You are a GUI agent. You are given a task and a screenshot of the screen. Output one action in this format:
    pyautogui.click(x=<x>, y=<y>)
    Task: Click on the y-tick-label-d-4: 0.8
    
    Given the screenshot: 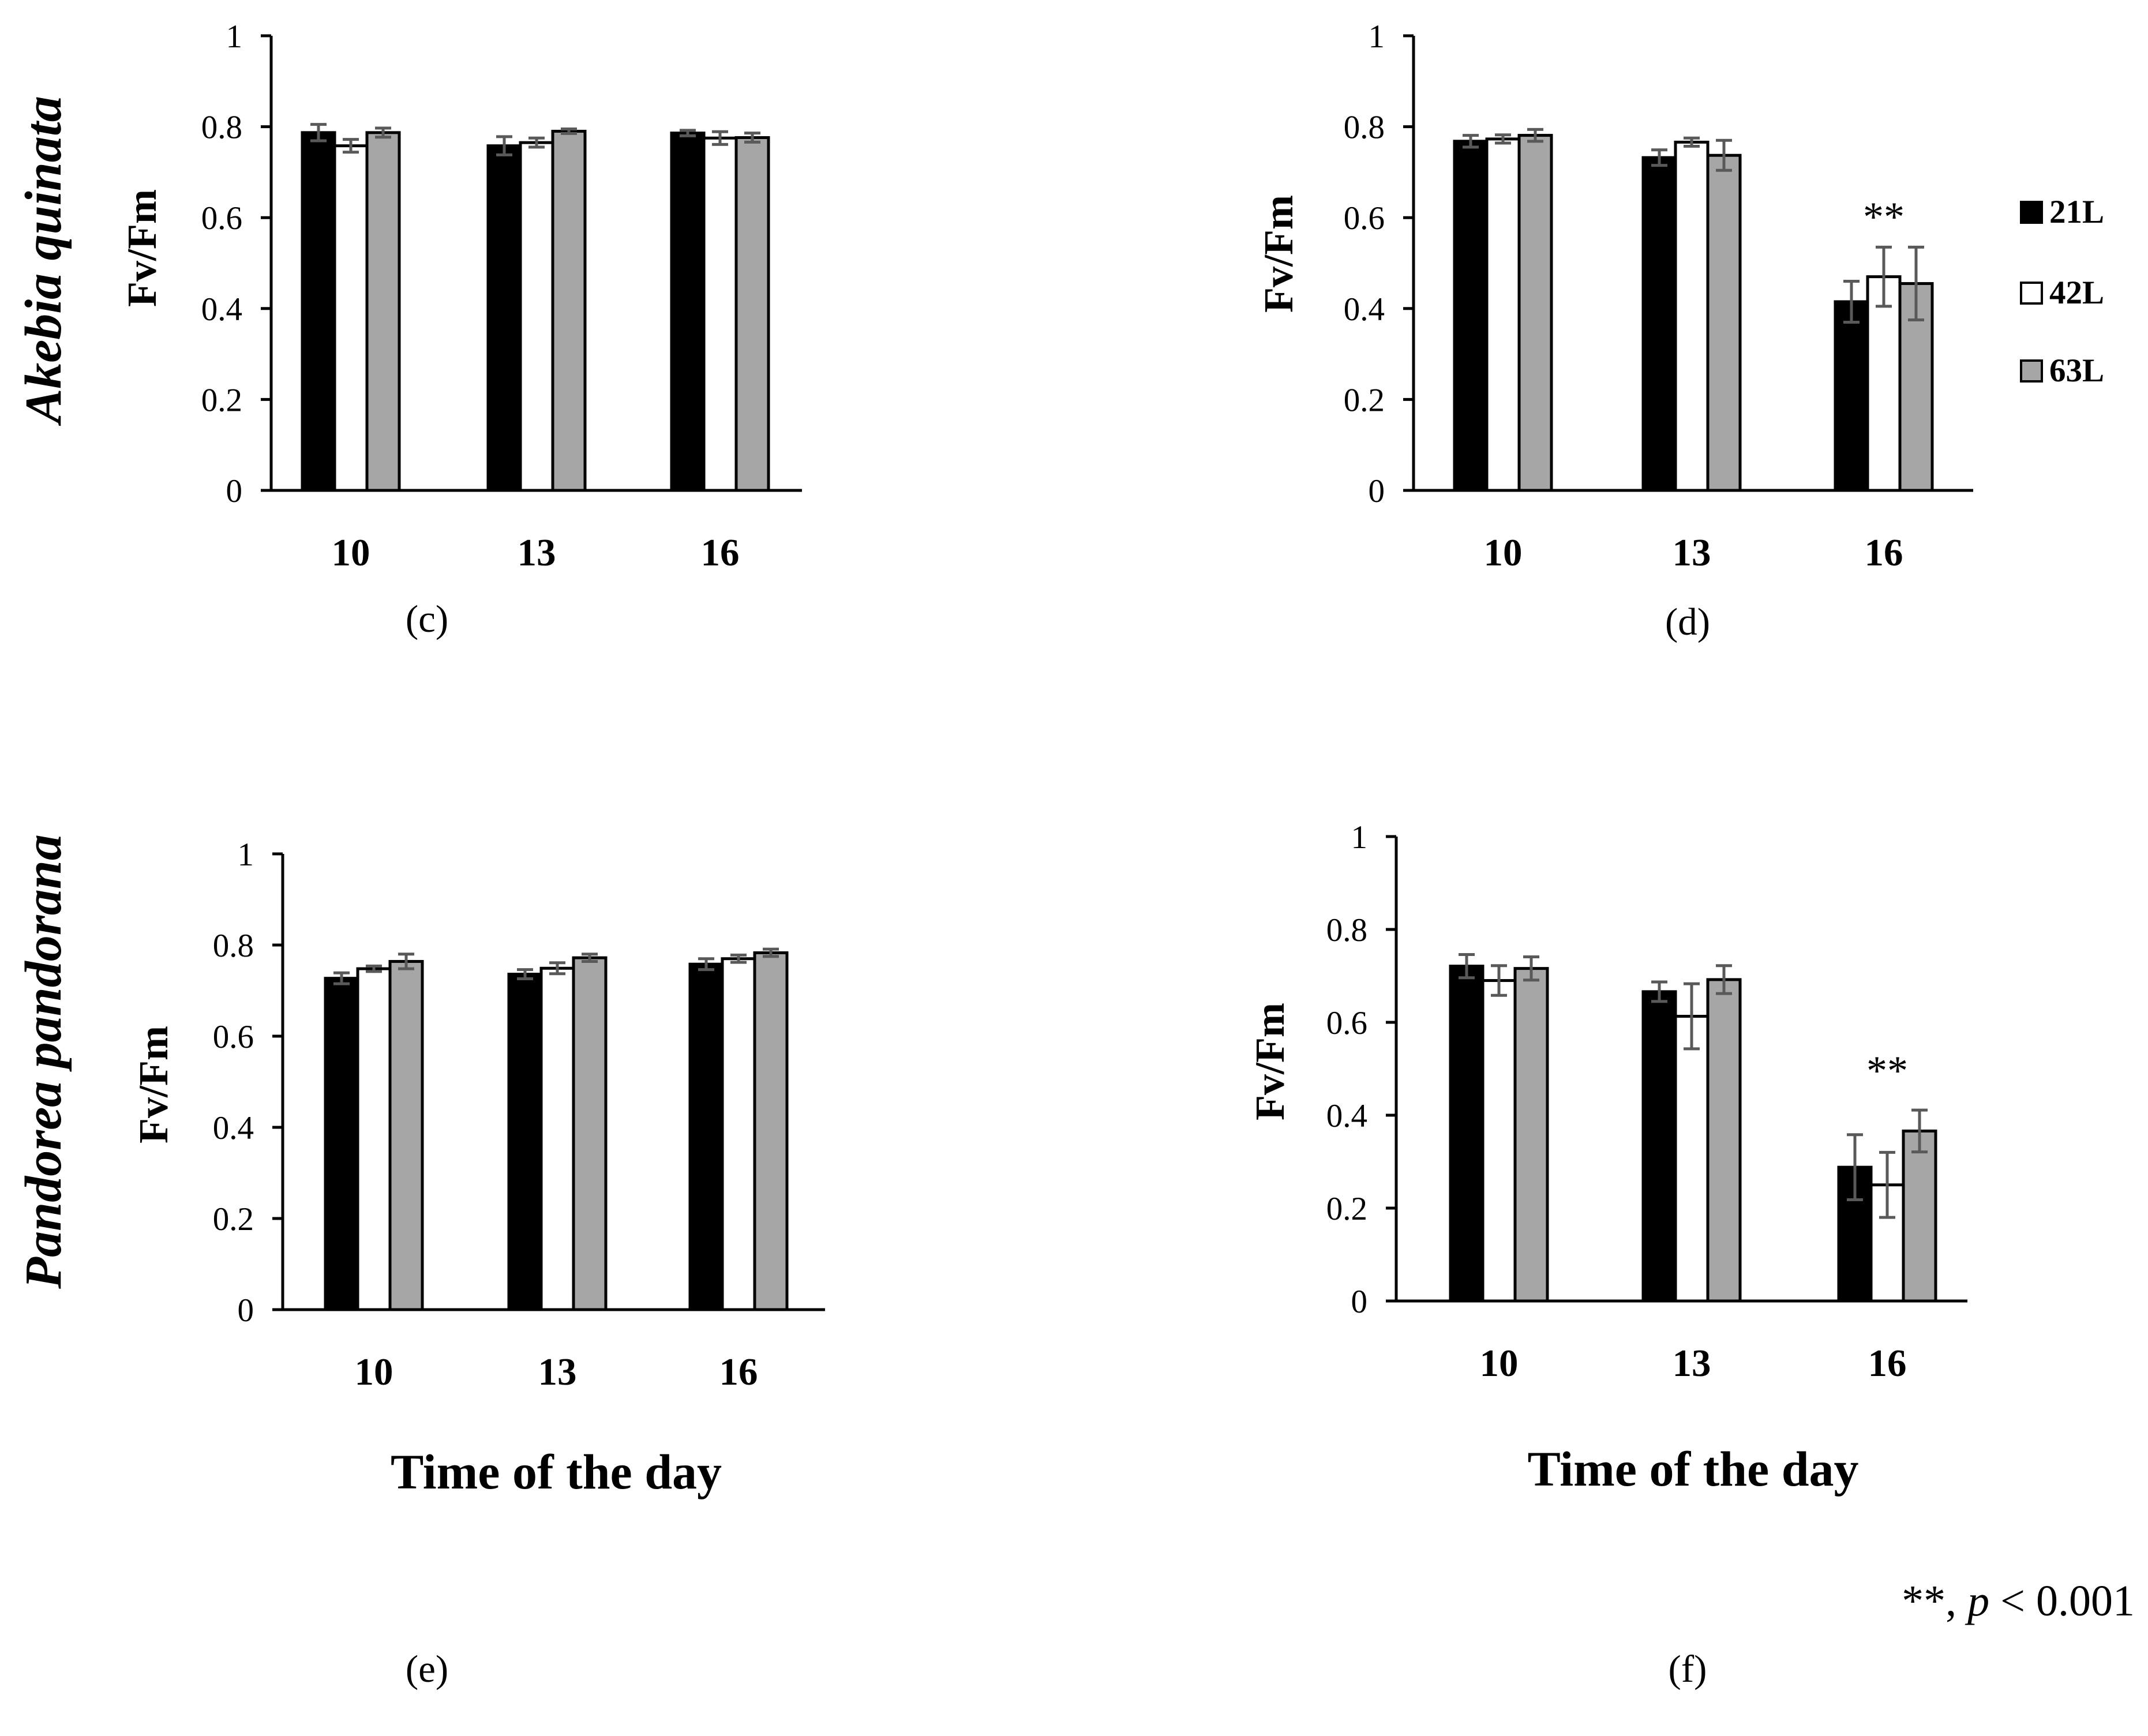 What is the action you would take?
    pyautogui.click(x=1364, y=128)
    